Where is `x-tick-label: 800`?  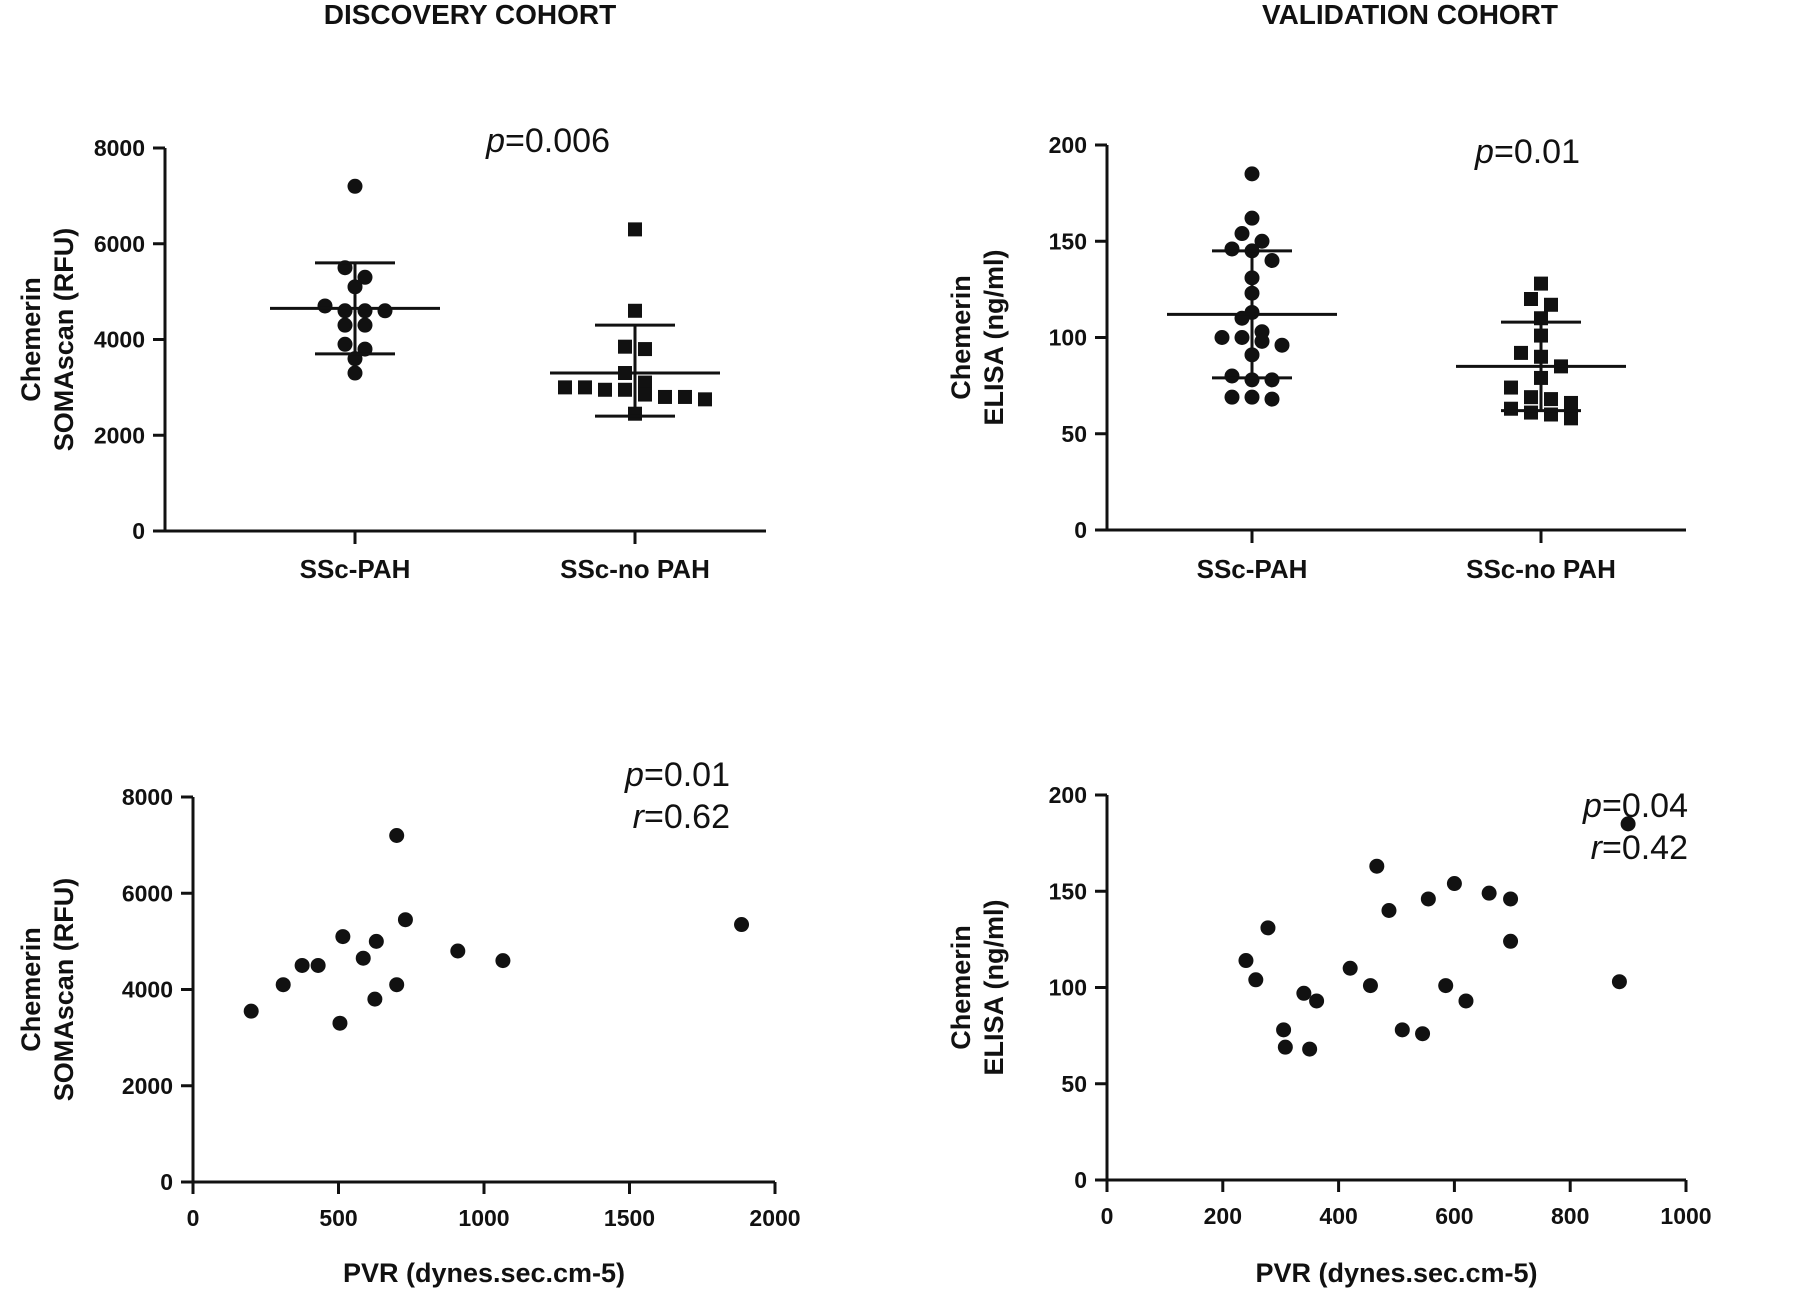 x-tick-label: 800 is located at coordinates (1570, 1216).